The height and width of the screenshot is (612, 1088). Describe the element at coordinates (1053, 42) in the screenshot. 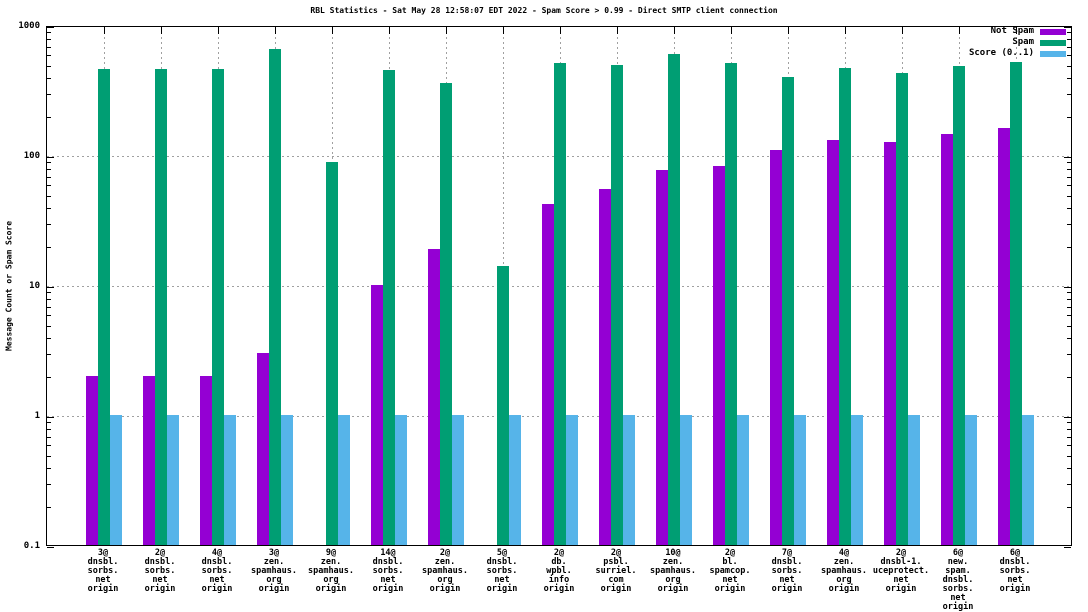

I see `legend-swatch` at that location.